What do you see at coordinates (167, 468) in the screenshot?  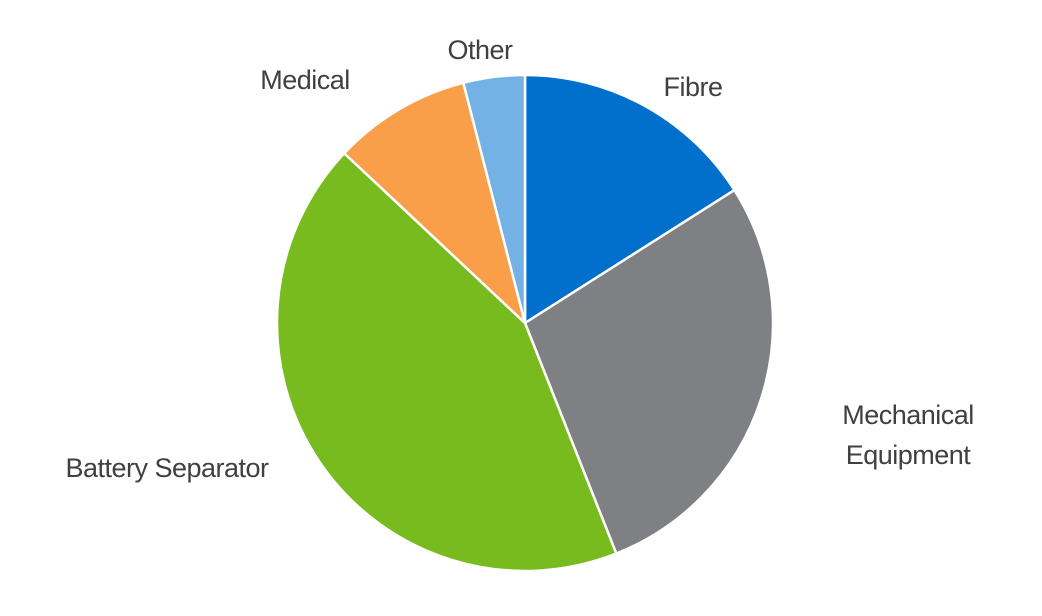 I see `slice-label: Battery Separator` at bounding box center [167, 468].